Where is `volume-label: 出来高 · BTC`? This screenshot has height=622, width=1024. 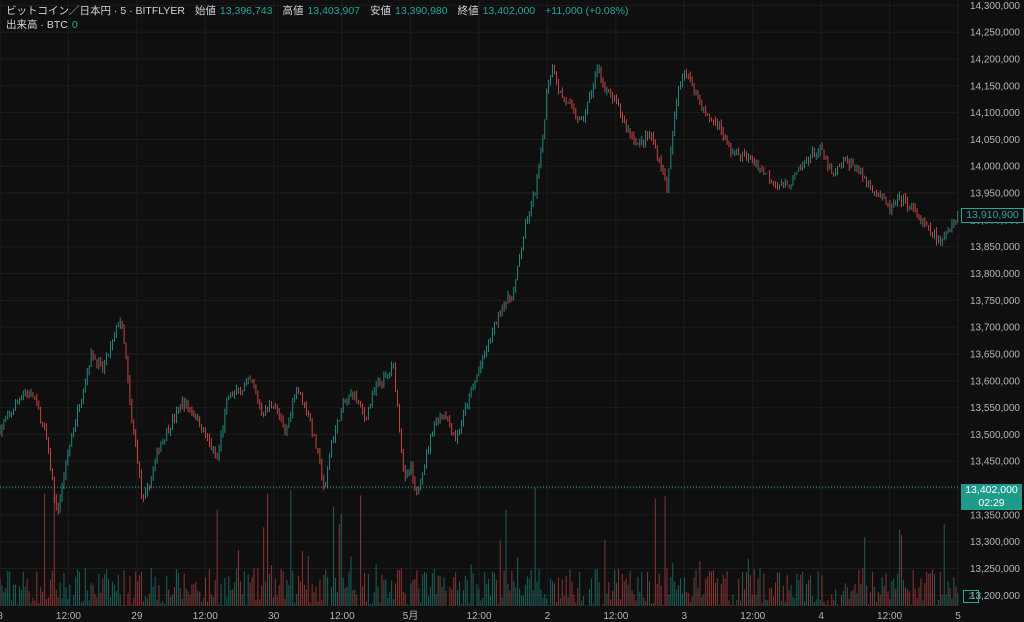 volume-label: 出来高 · BTC is located at coordinates (37, 25).